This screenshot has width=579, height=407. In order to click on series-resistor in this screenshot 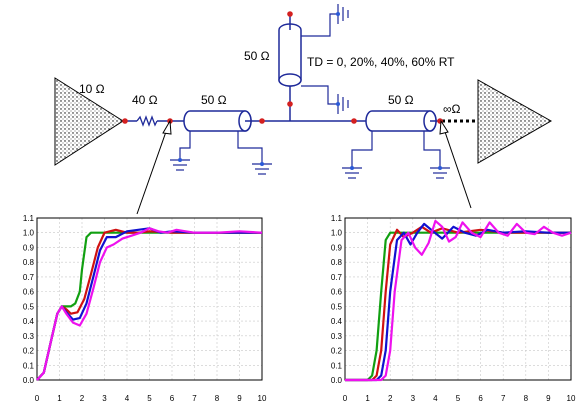, I will do `click(147, 121)`.